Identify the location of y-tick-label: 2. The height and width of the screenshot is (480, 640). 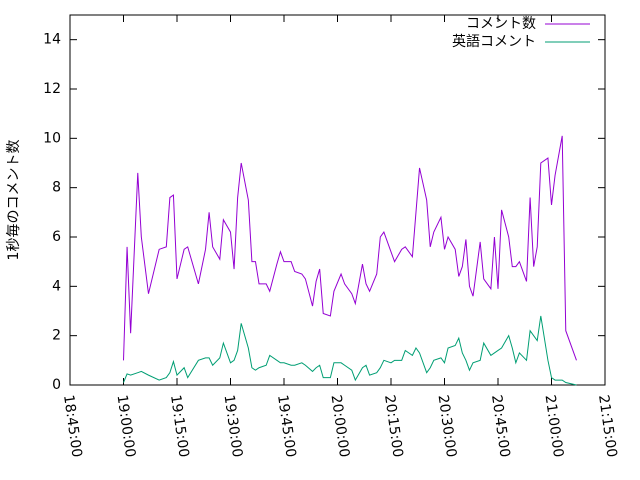
(56, 336).